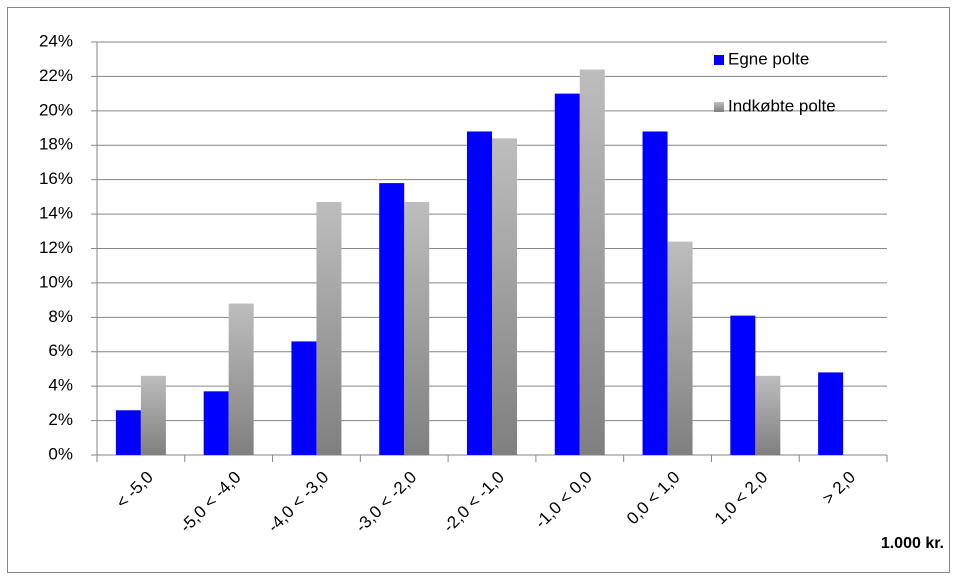 The height and width of the screenshot is (580, 958). What do you see at coordinates (60, 385) in the screenshot?
I see `y-tick-label: 4%` at bounding box center [60, 385].